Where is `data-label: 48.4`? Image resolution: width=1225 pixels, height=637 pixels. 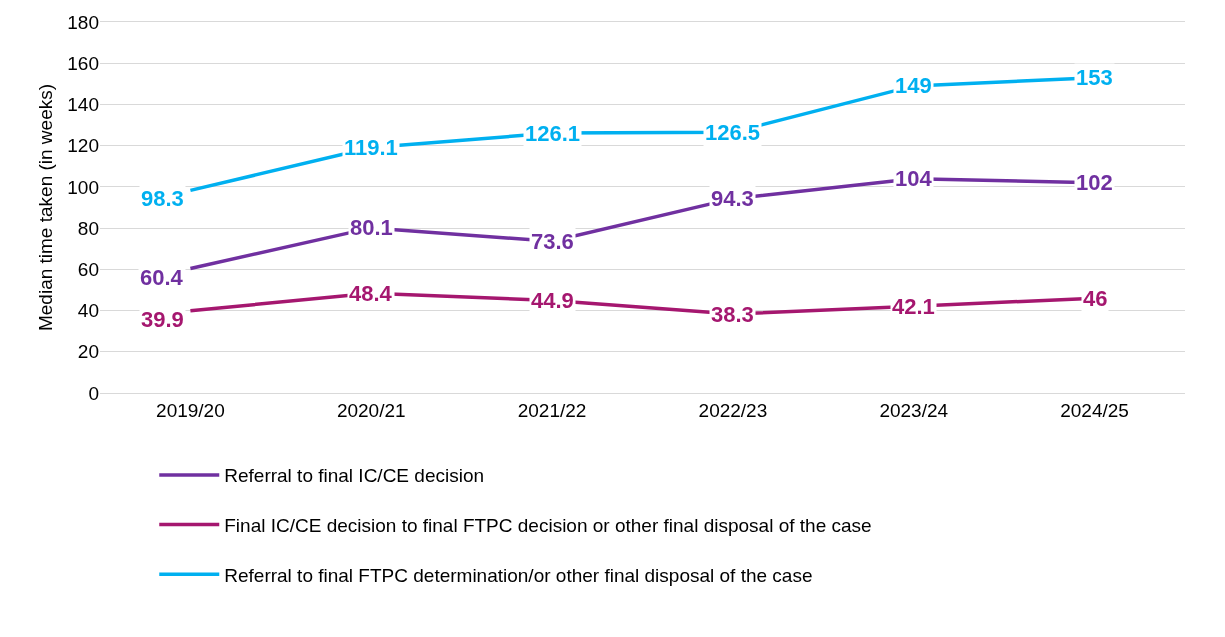 data-label: 48.4 is located at coordinates (371, 293).